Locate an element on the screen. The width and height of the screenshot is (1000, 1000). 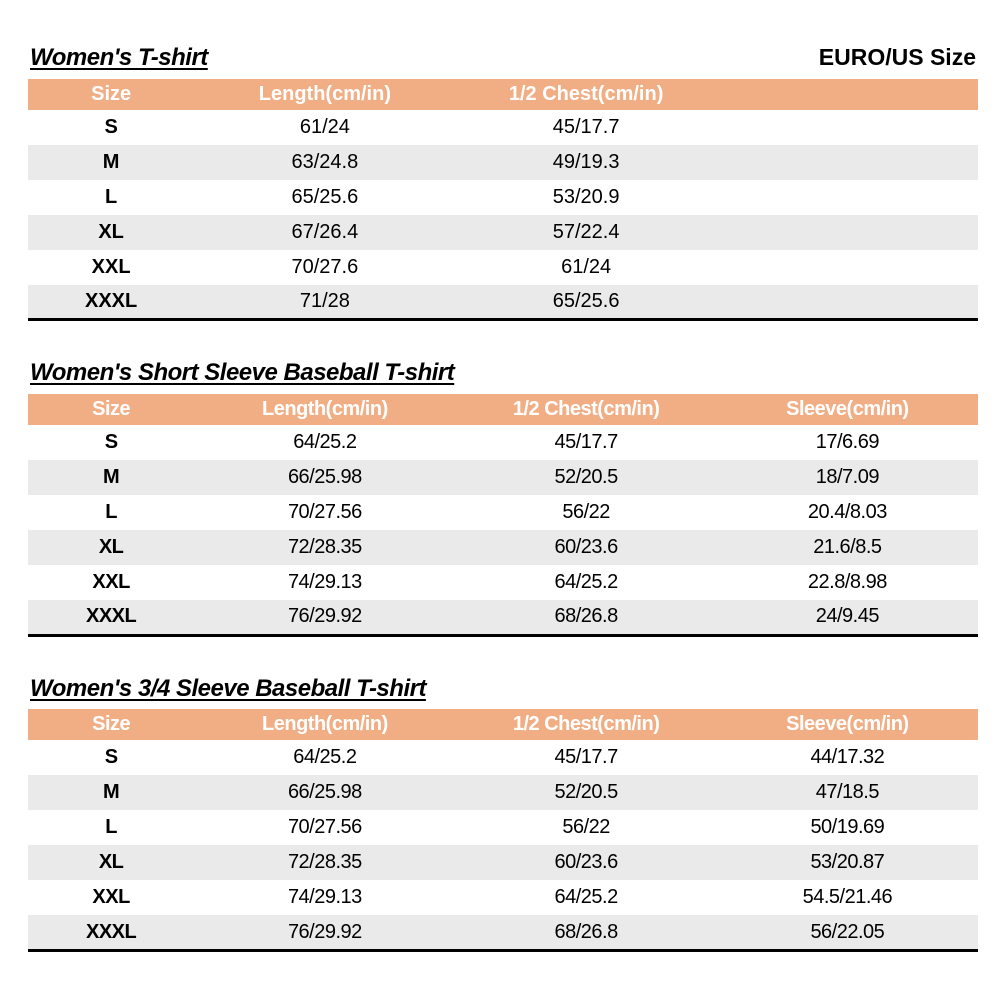
measurement-cell: 49/19.3 is located at coordinates (586, 161).